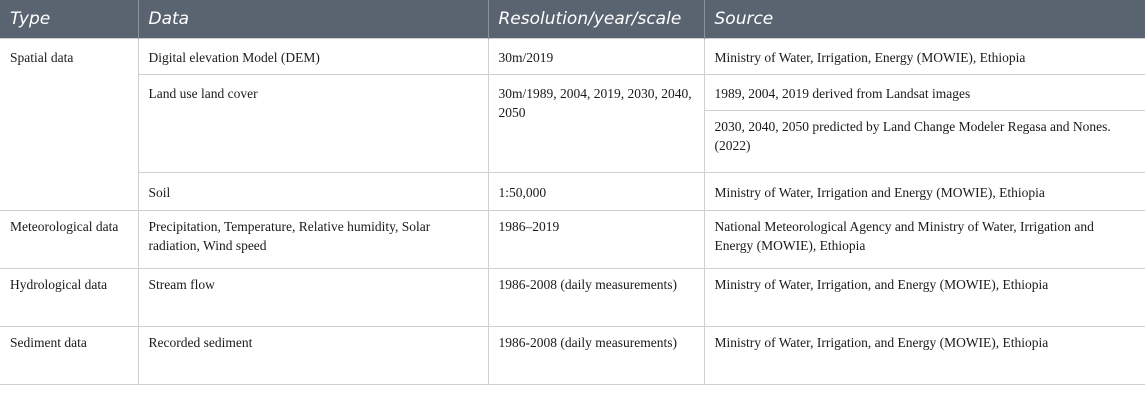 The height and width of the screenshot is (400, 1145). I want to click on header-source: Source, so click(924, 19).